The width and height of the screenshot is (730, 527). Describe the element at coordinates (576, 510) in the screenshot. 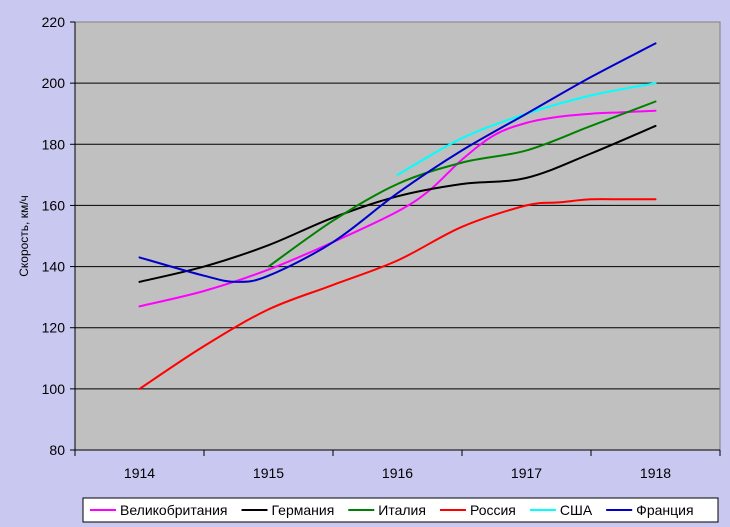

I see `legend-label-5: США` at that location.